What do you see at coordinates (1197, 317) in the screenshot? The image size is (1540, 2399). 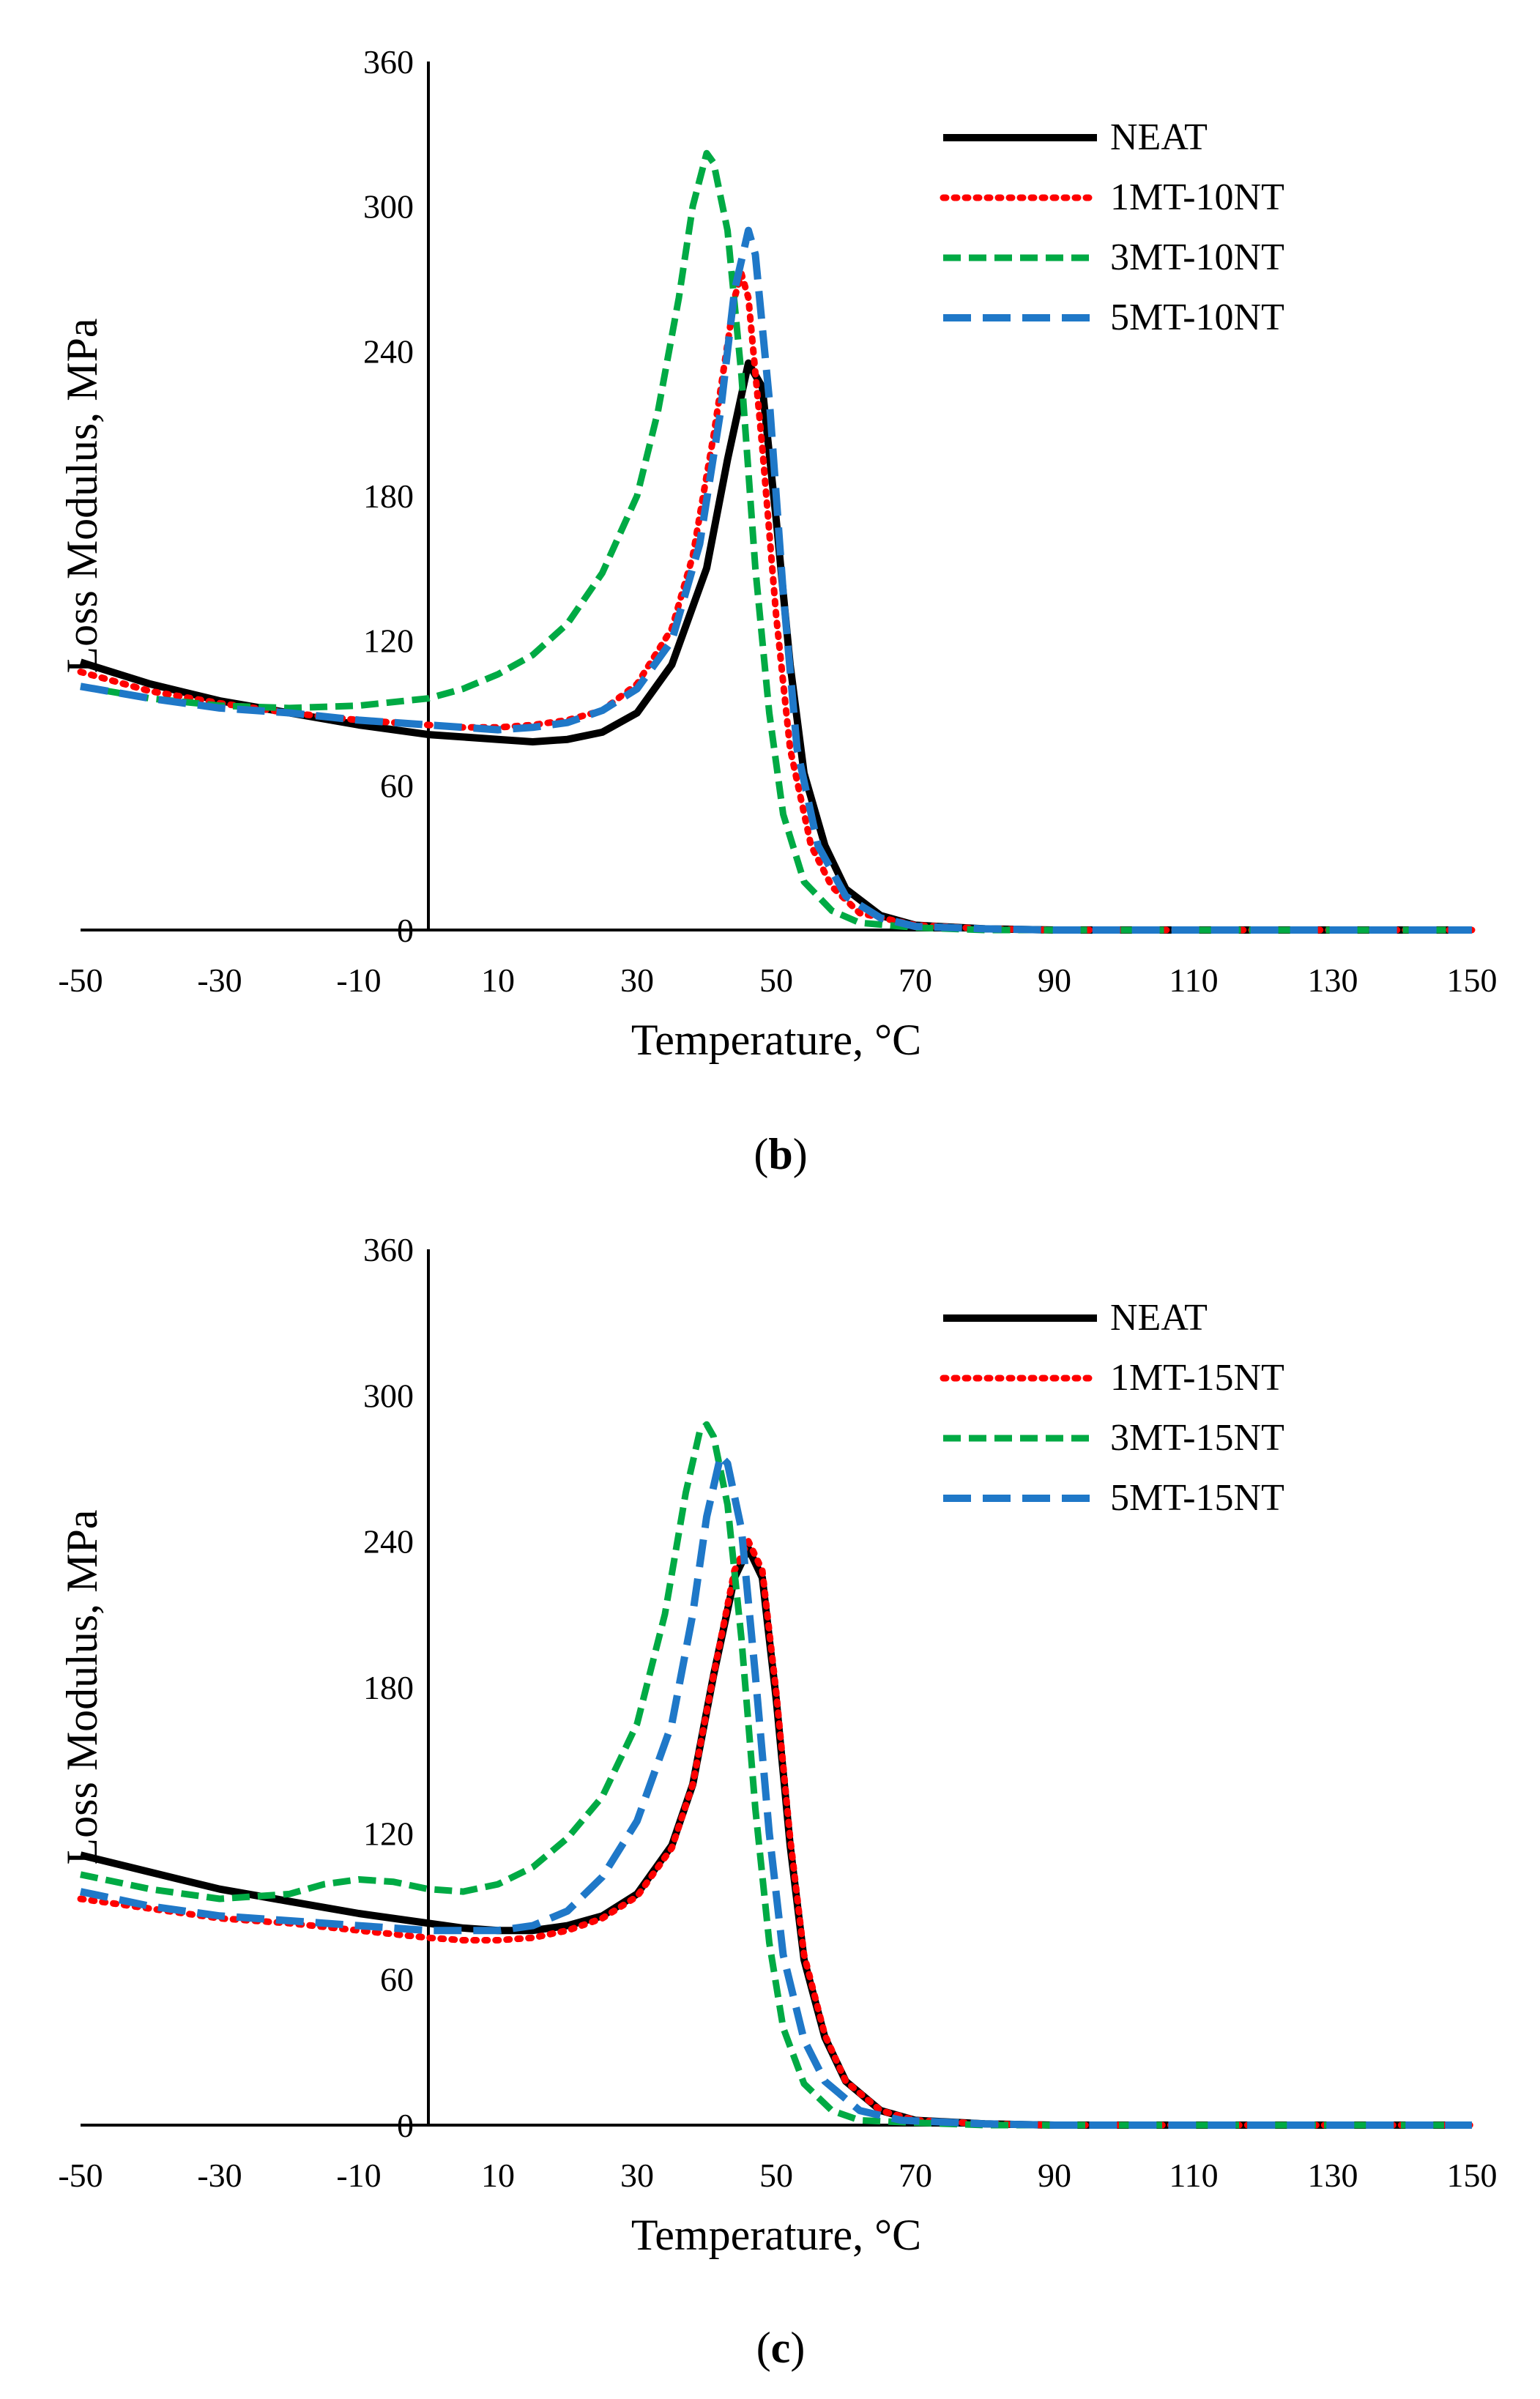 I see `legend-label-5mt-10nt: 5MT-10NT` at bounding box center [1197, 317].